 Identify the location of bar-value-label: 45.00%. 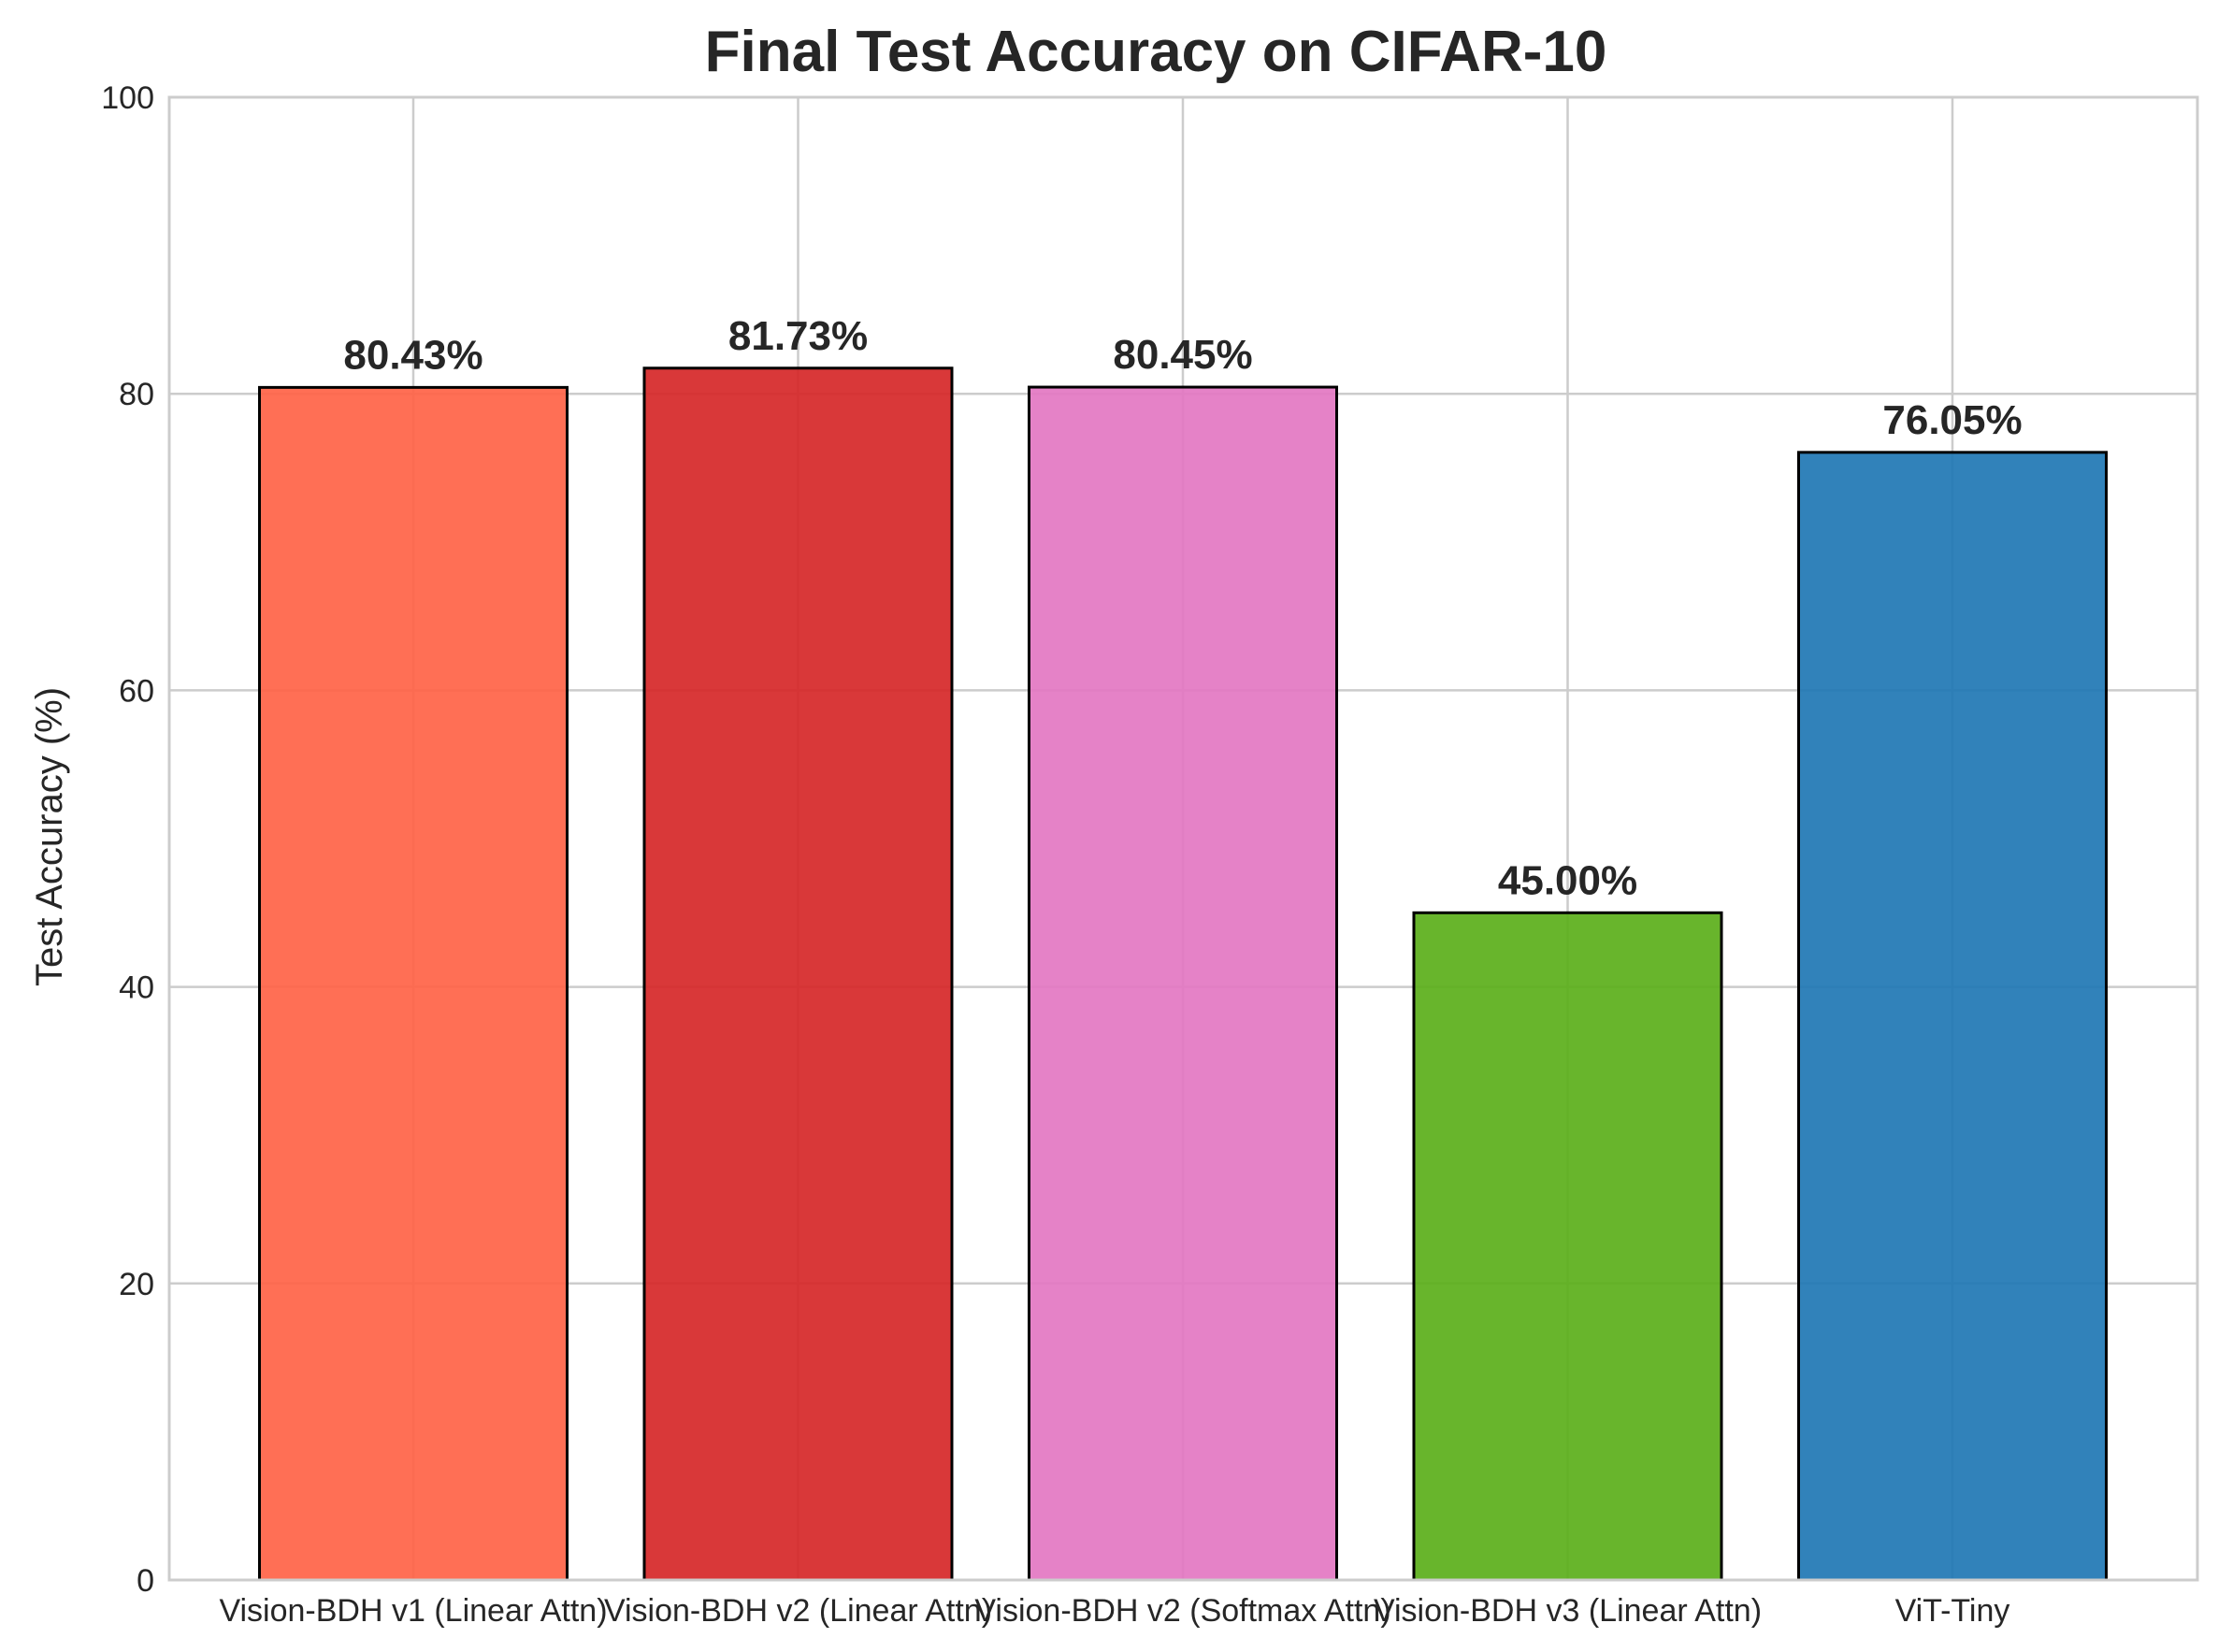
(1567, 880).